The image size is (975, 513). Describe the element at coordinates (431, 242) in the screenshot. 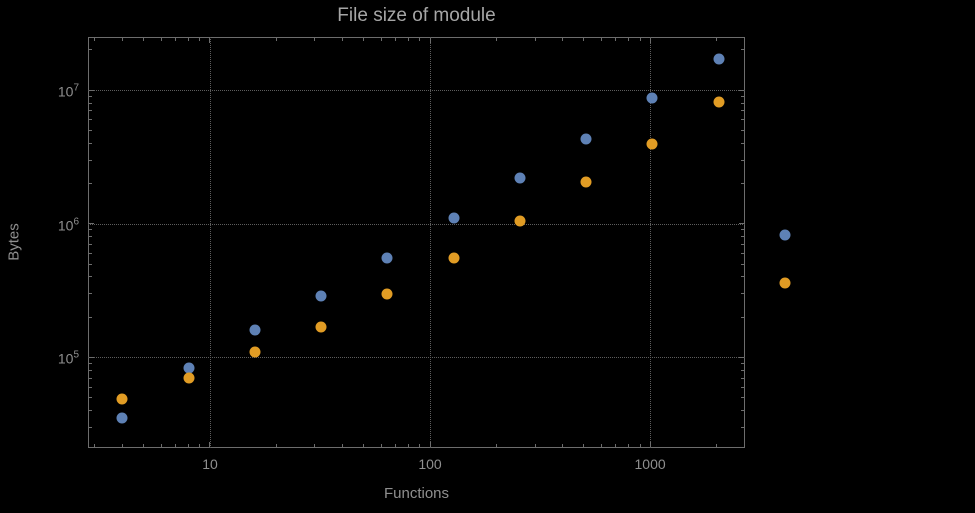

I see `x-gridline` at that location.